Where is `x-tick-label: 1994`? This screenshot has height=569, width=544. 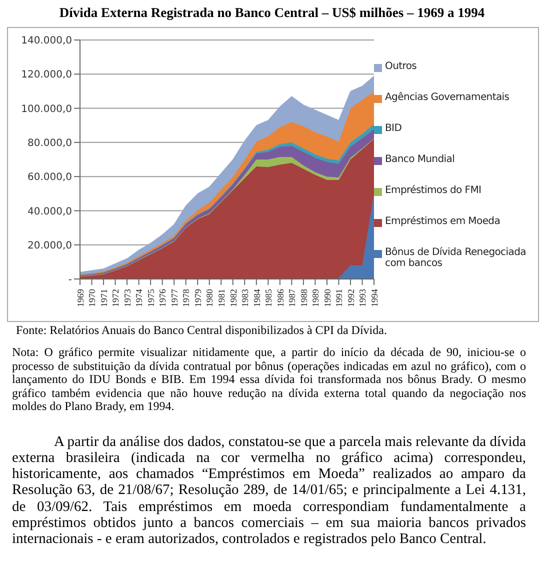
x-tick-label: 1994 is located at coordinates (374, 297).